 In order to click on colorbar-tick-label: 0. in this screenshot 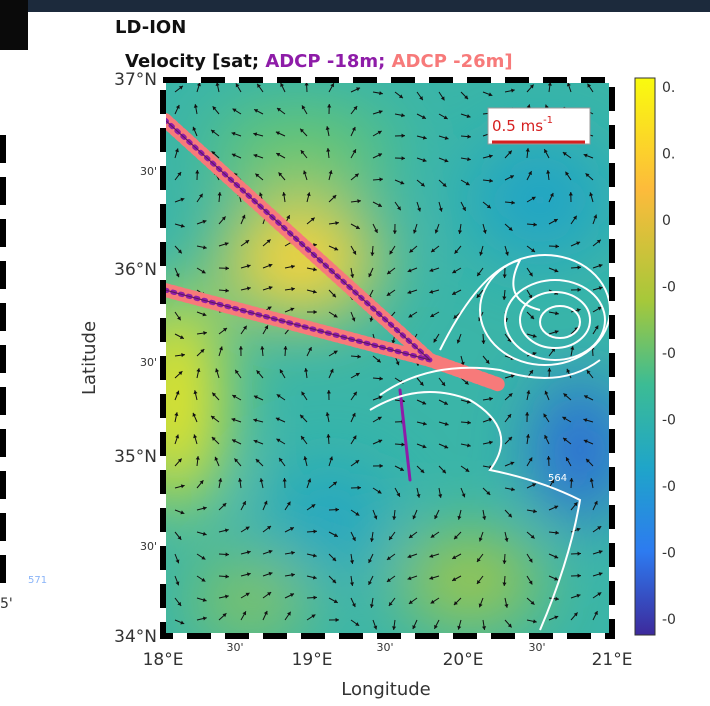, I will do `click(668, 155)`.